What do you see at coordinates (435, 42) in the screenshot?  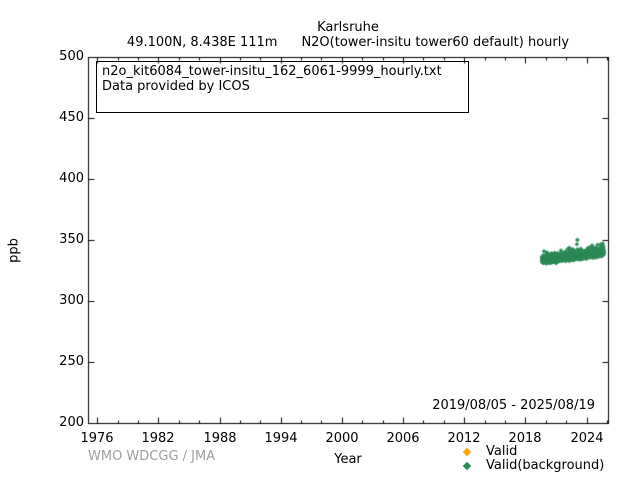 I see `dataset-description: N2O(tower-insitu tower60 default) hourly` at bounding box center [435, 42].